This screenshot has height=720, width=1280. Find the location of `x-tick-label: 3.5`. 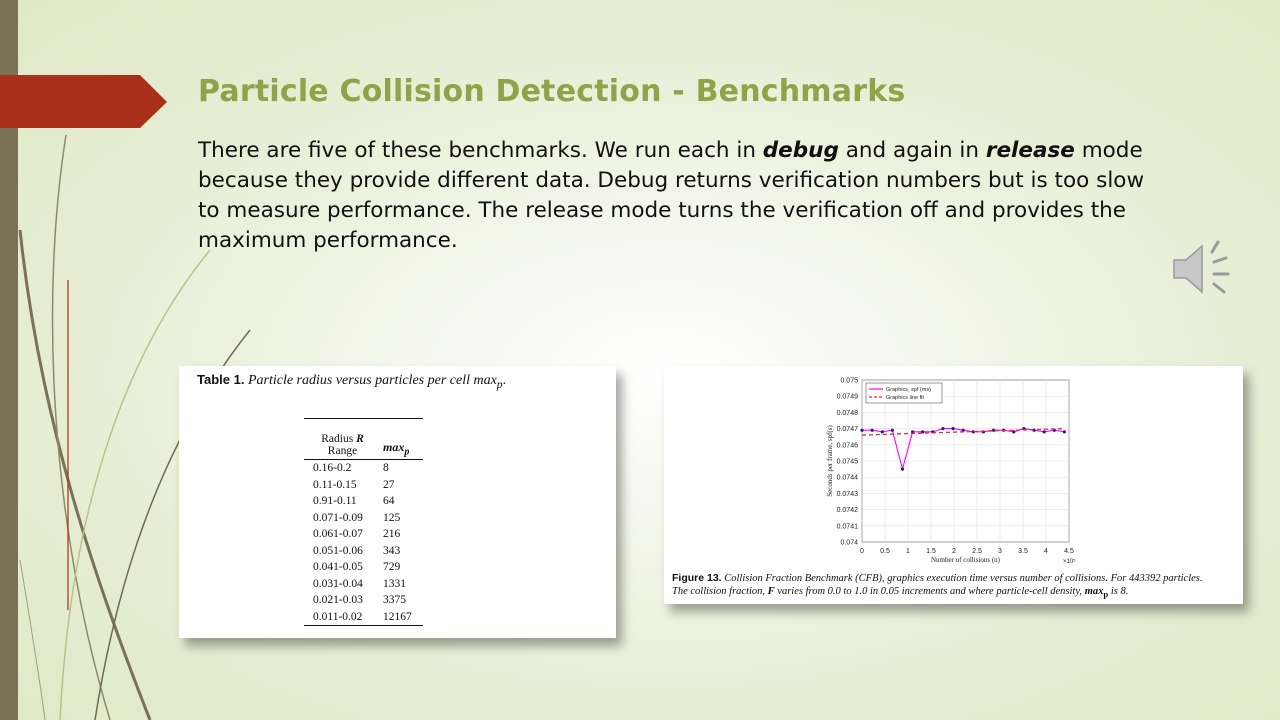

x-tick-label: 3.5 is located at coordinates (1023, 551).